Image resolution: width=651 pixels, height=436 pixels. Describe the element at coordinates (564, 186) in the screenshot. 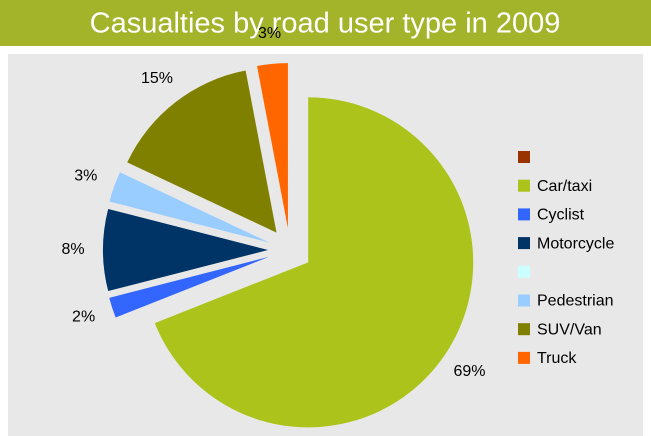

I see `legend-label: Car/taxi` at that location.